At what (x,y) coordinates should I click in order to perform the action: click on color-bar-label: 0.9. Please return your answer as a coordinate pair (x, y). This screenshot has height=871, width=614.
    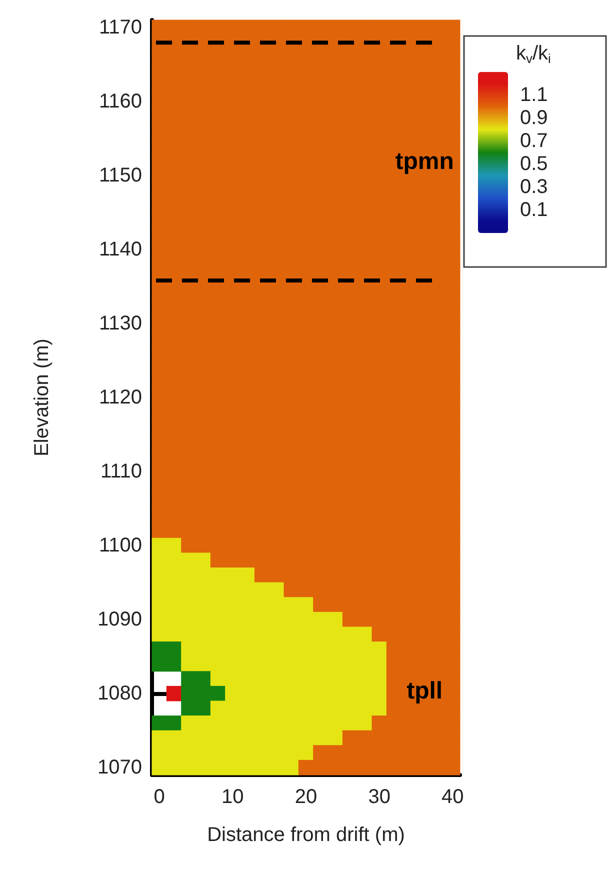
    Looking at the image, I should click on (534, 118).